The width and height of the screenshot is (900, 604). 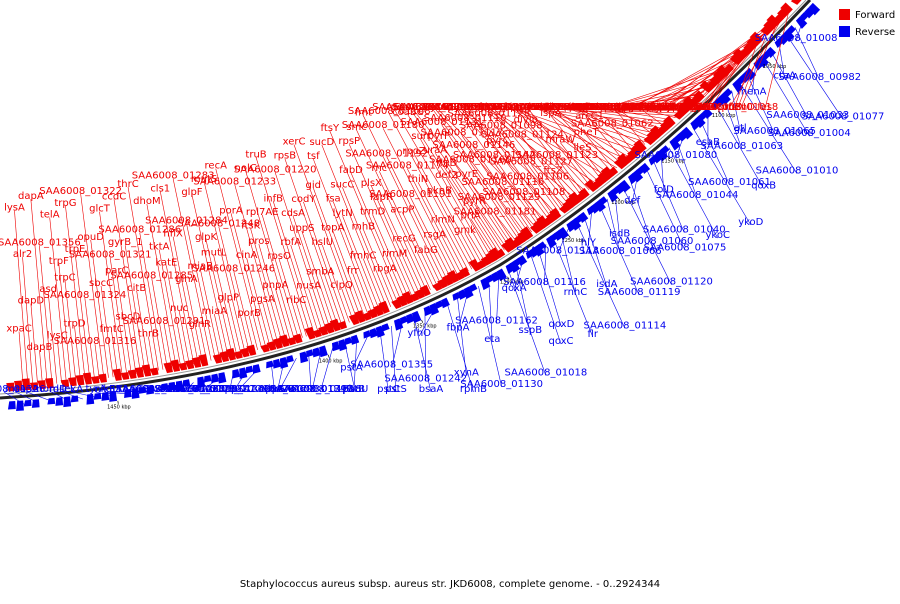 What do you see at coordinates (734, 107) in the screenshot?
I see `gene-label: purN` at bounding box center [734, 107].